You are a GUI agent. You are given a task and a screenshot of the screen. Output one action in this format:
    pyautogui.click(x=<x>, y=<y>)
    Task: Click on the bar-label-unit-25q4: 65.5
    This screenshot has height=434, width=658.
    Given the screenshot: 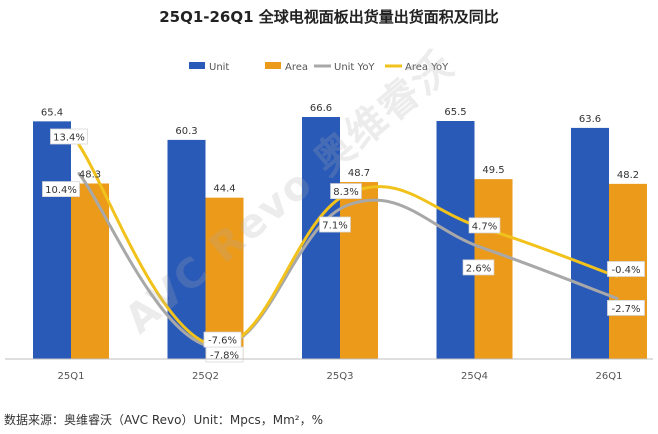 What is the action you would take?
    pyautogui.click(x=455, y=112)
    